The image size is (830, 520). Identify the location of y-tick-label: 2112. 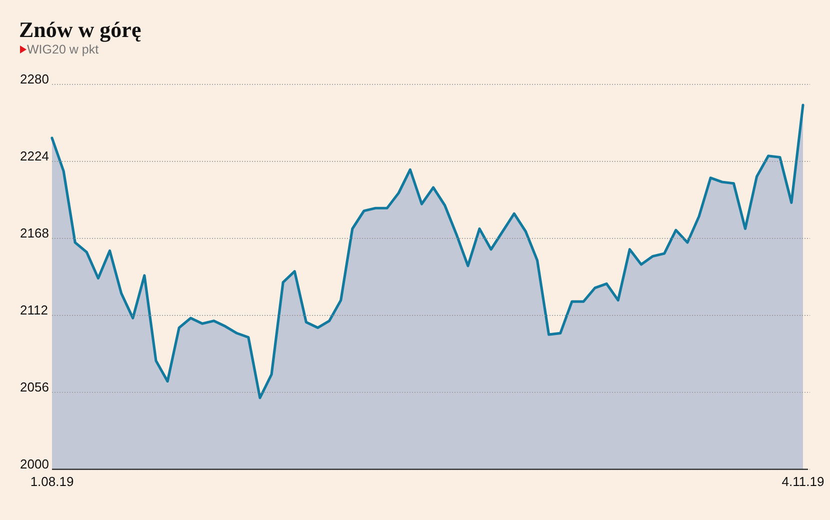
(34, 310).